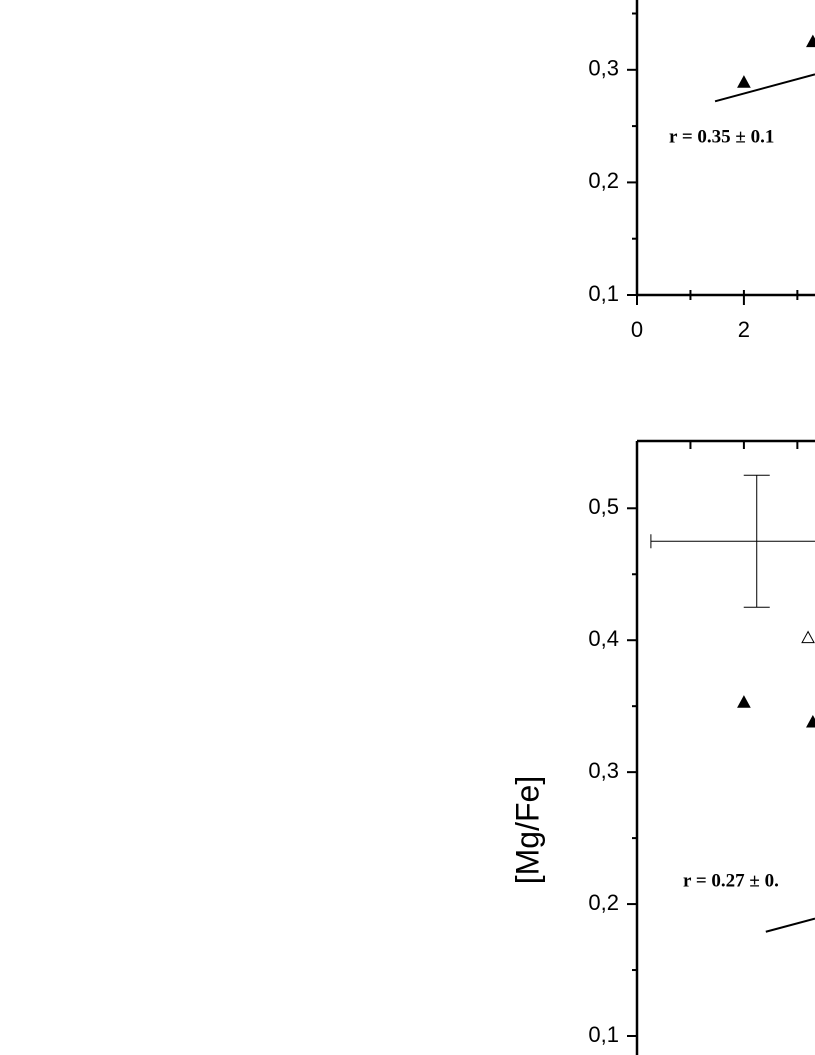 Image resolution: width=815 pixels, height=1055 pixels. Describe the element at coordinates (637, 329) in the screenshot. I see `x-tick-label: 0` at that location.